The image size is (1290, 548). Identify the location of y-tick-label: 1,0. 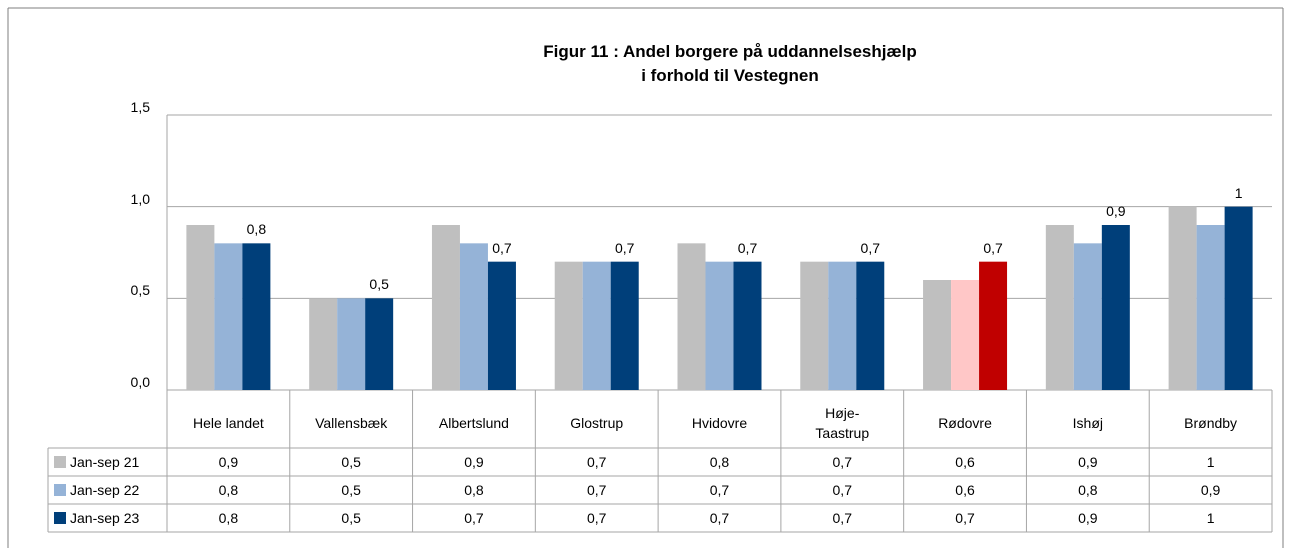
(140, 198).